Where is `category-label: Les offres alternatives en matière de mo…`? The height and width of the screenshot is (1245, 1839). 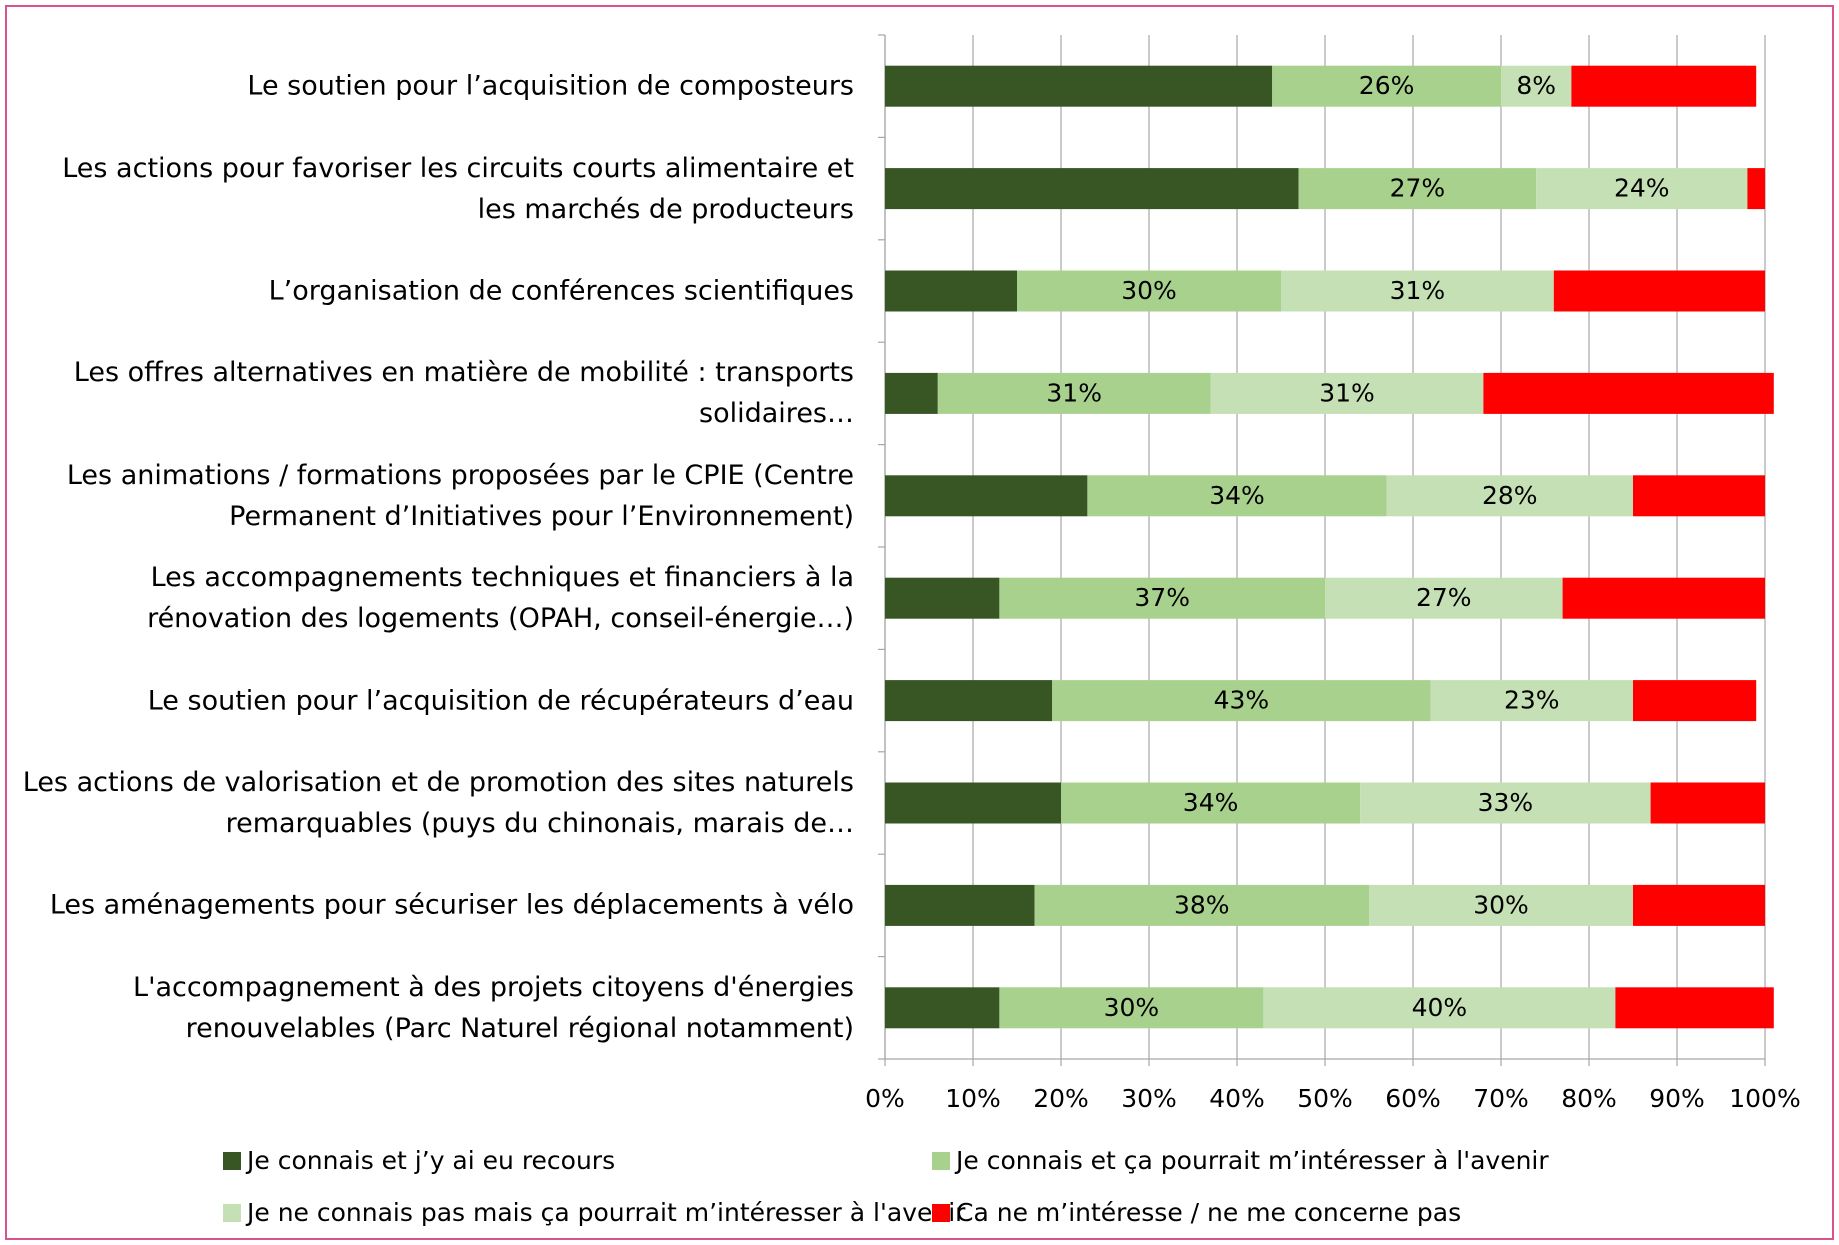 category-label: Les offres alternatives en matière de mo… is located at coordinates (463, 393).